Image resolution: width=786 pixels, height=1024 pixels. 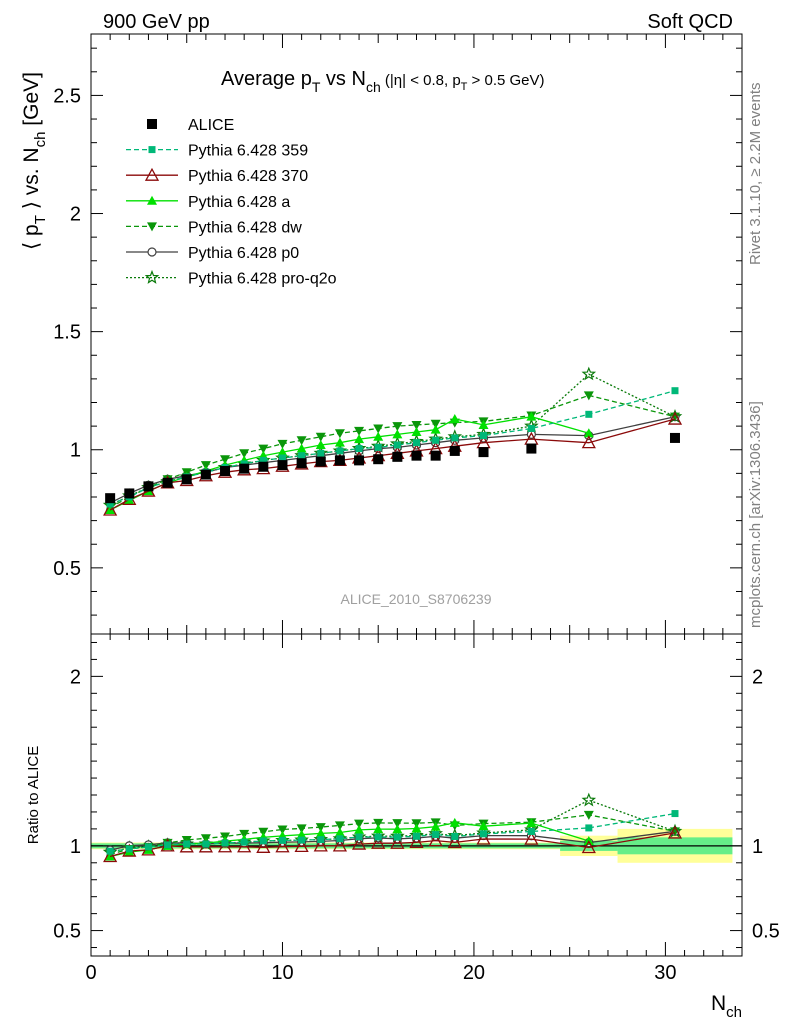 What do you see at coordinates (75, 215) in the screenshot?
I see `main-tick-label: 2` at bounding box center [75, 215].